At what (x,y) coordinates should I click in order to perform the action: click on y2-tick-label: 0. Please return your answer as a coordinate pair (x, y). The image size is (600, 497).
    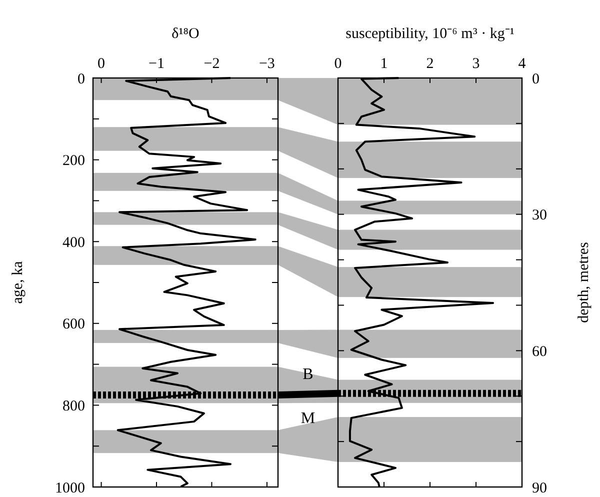
    Looking at the image, I should click on (536, 79).